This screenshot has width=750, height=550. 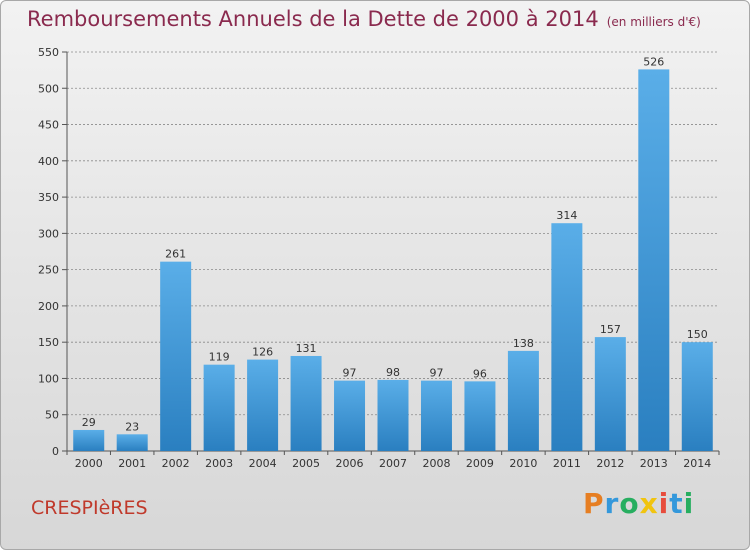 I want to click on data-label: 150, so click(x=697, y=334).